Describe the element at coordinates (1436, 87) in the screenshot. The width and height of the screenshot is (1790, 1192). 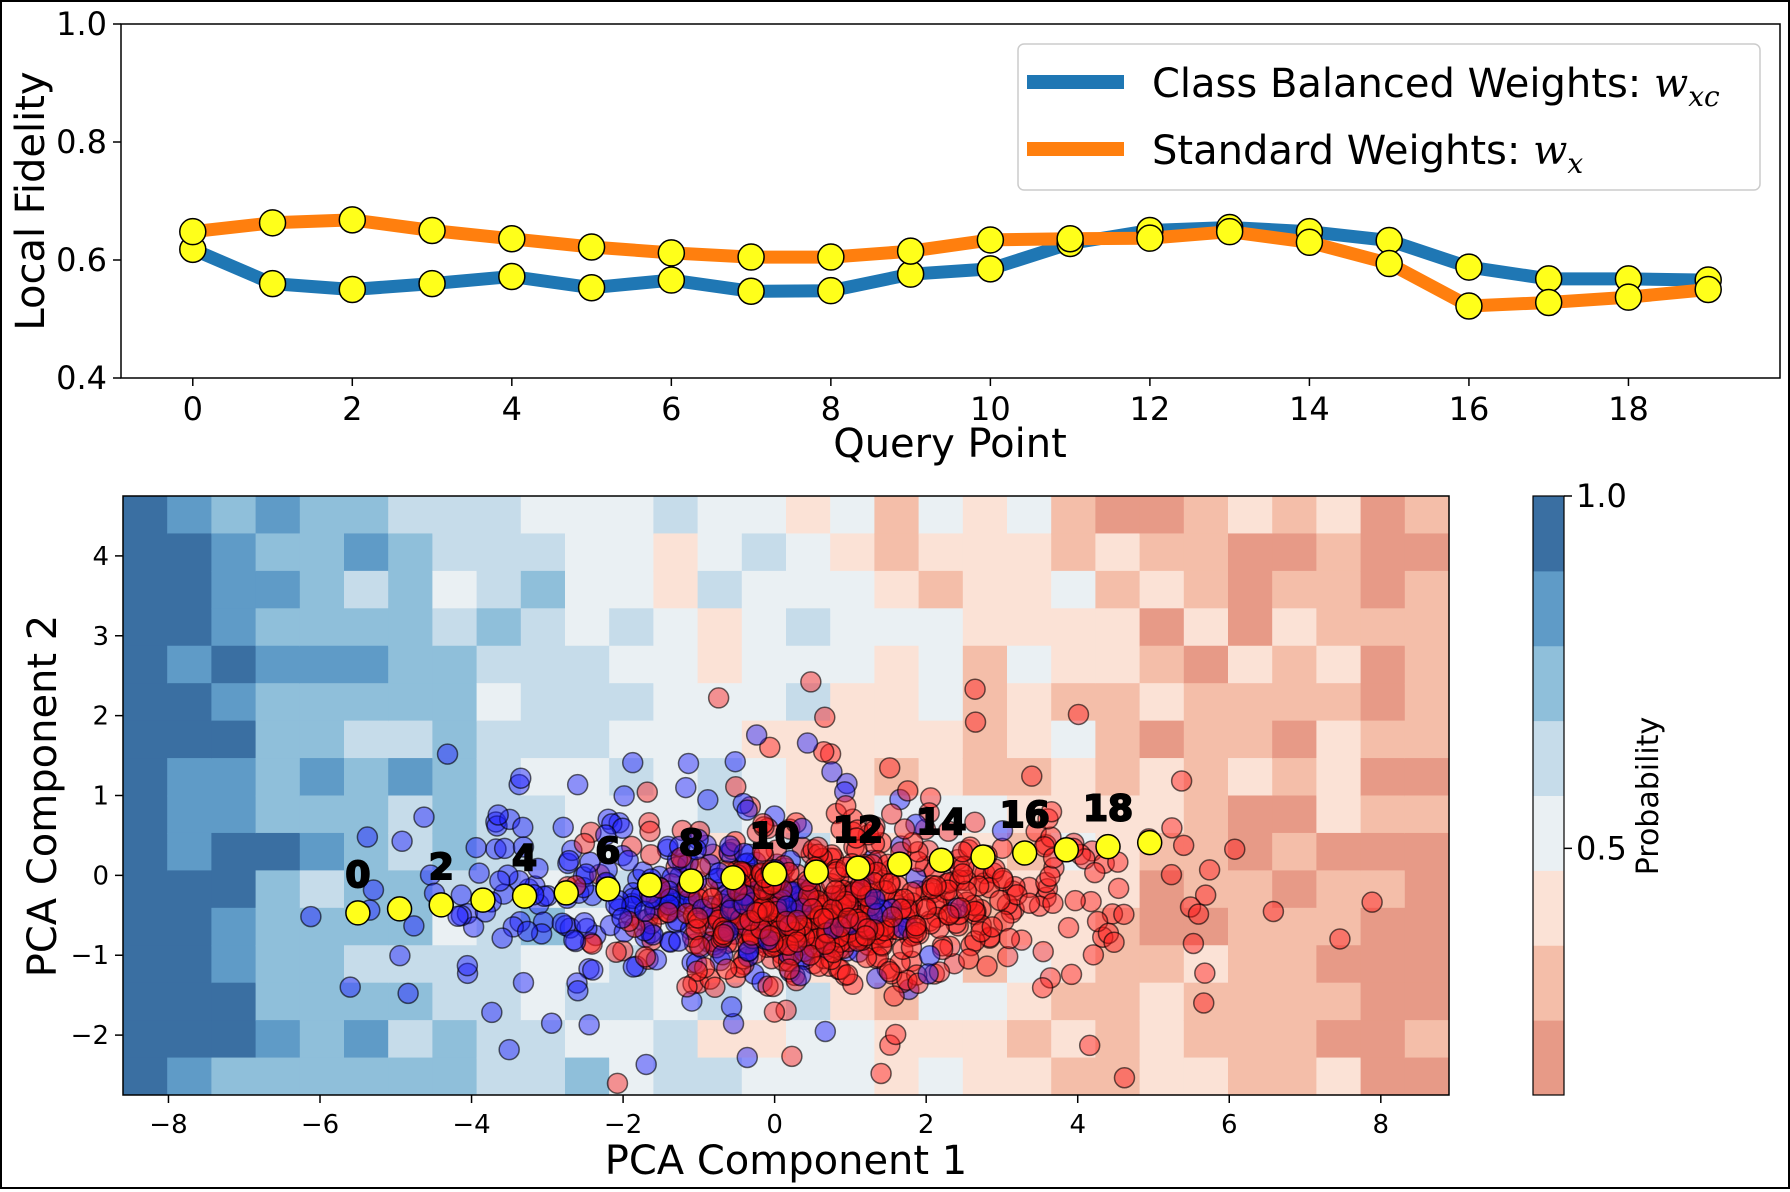
I see `legend-label-class-balanced: Class Balanced Weights: wxc` at that location.